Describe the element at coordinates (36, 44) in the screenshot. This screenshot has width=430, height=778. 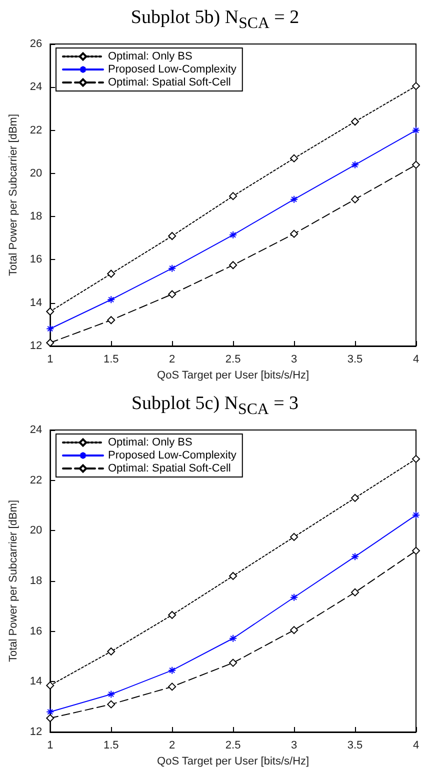
I see `y-tick-label: 26` at that location.